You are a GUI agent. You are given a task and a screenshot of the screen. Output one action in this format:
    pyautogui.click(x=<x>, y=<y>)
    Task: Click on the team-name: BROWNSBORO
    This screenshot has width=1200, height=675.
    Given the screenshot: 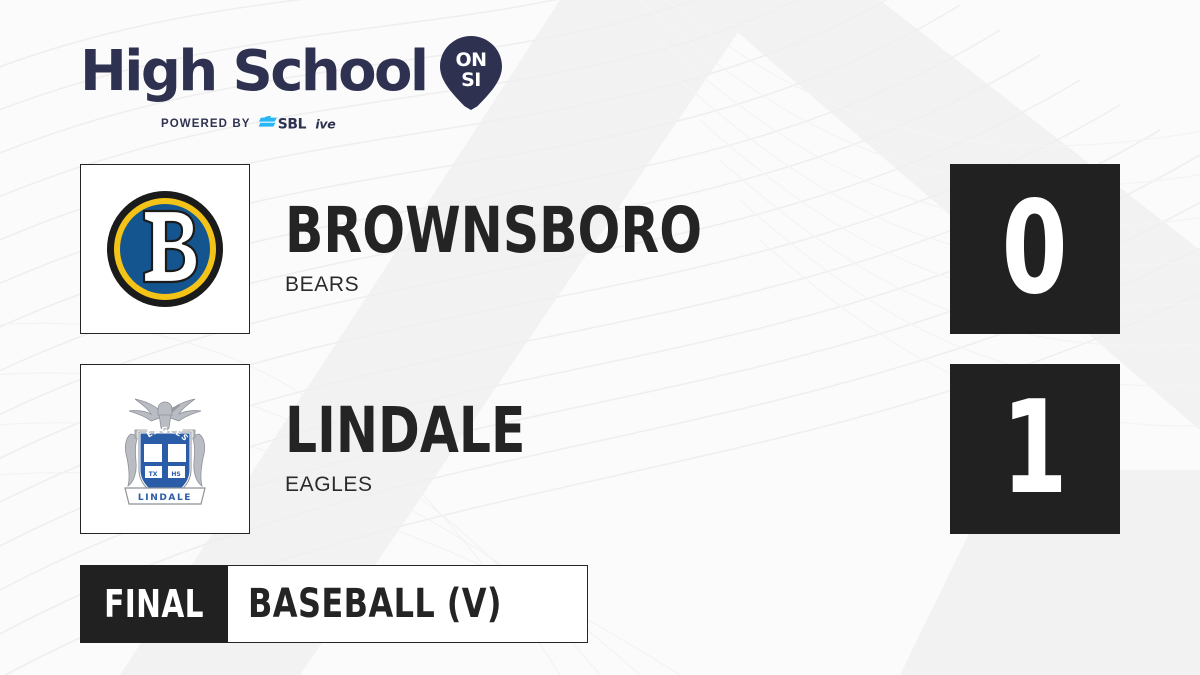 What is the action you would take?
    pyautogui.click(x=494, y=230)
    